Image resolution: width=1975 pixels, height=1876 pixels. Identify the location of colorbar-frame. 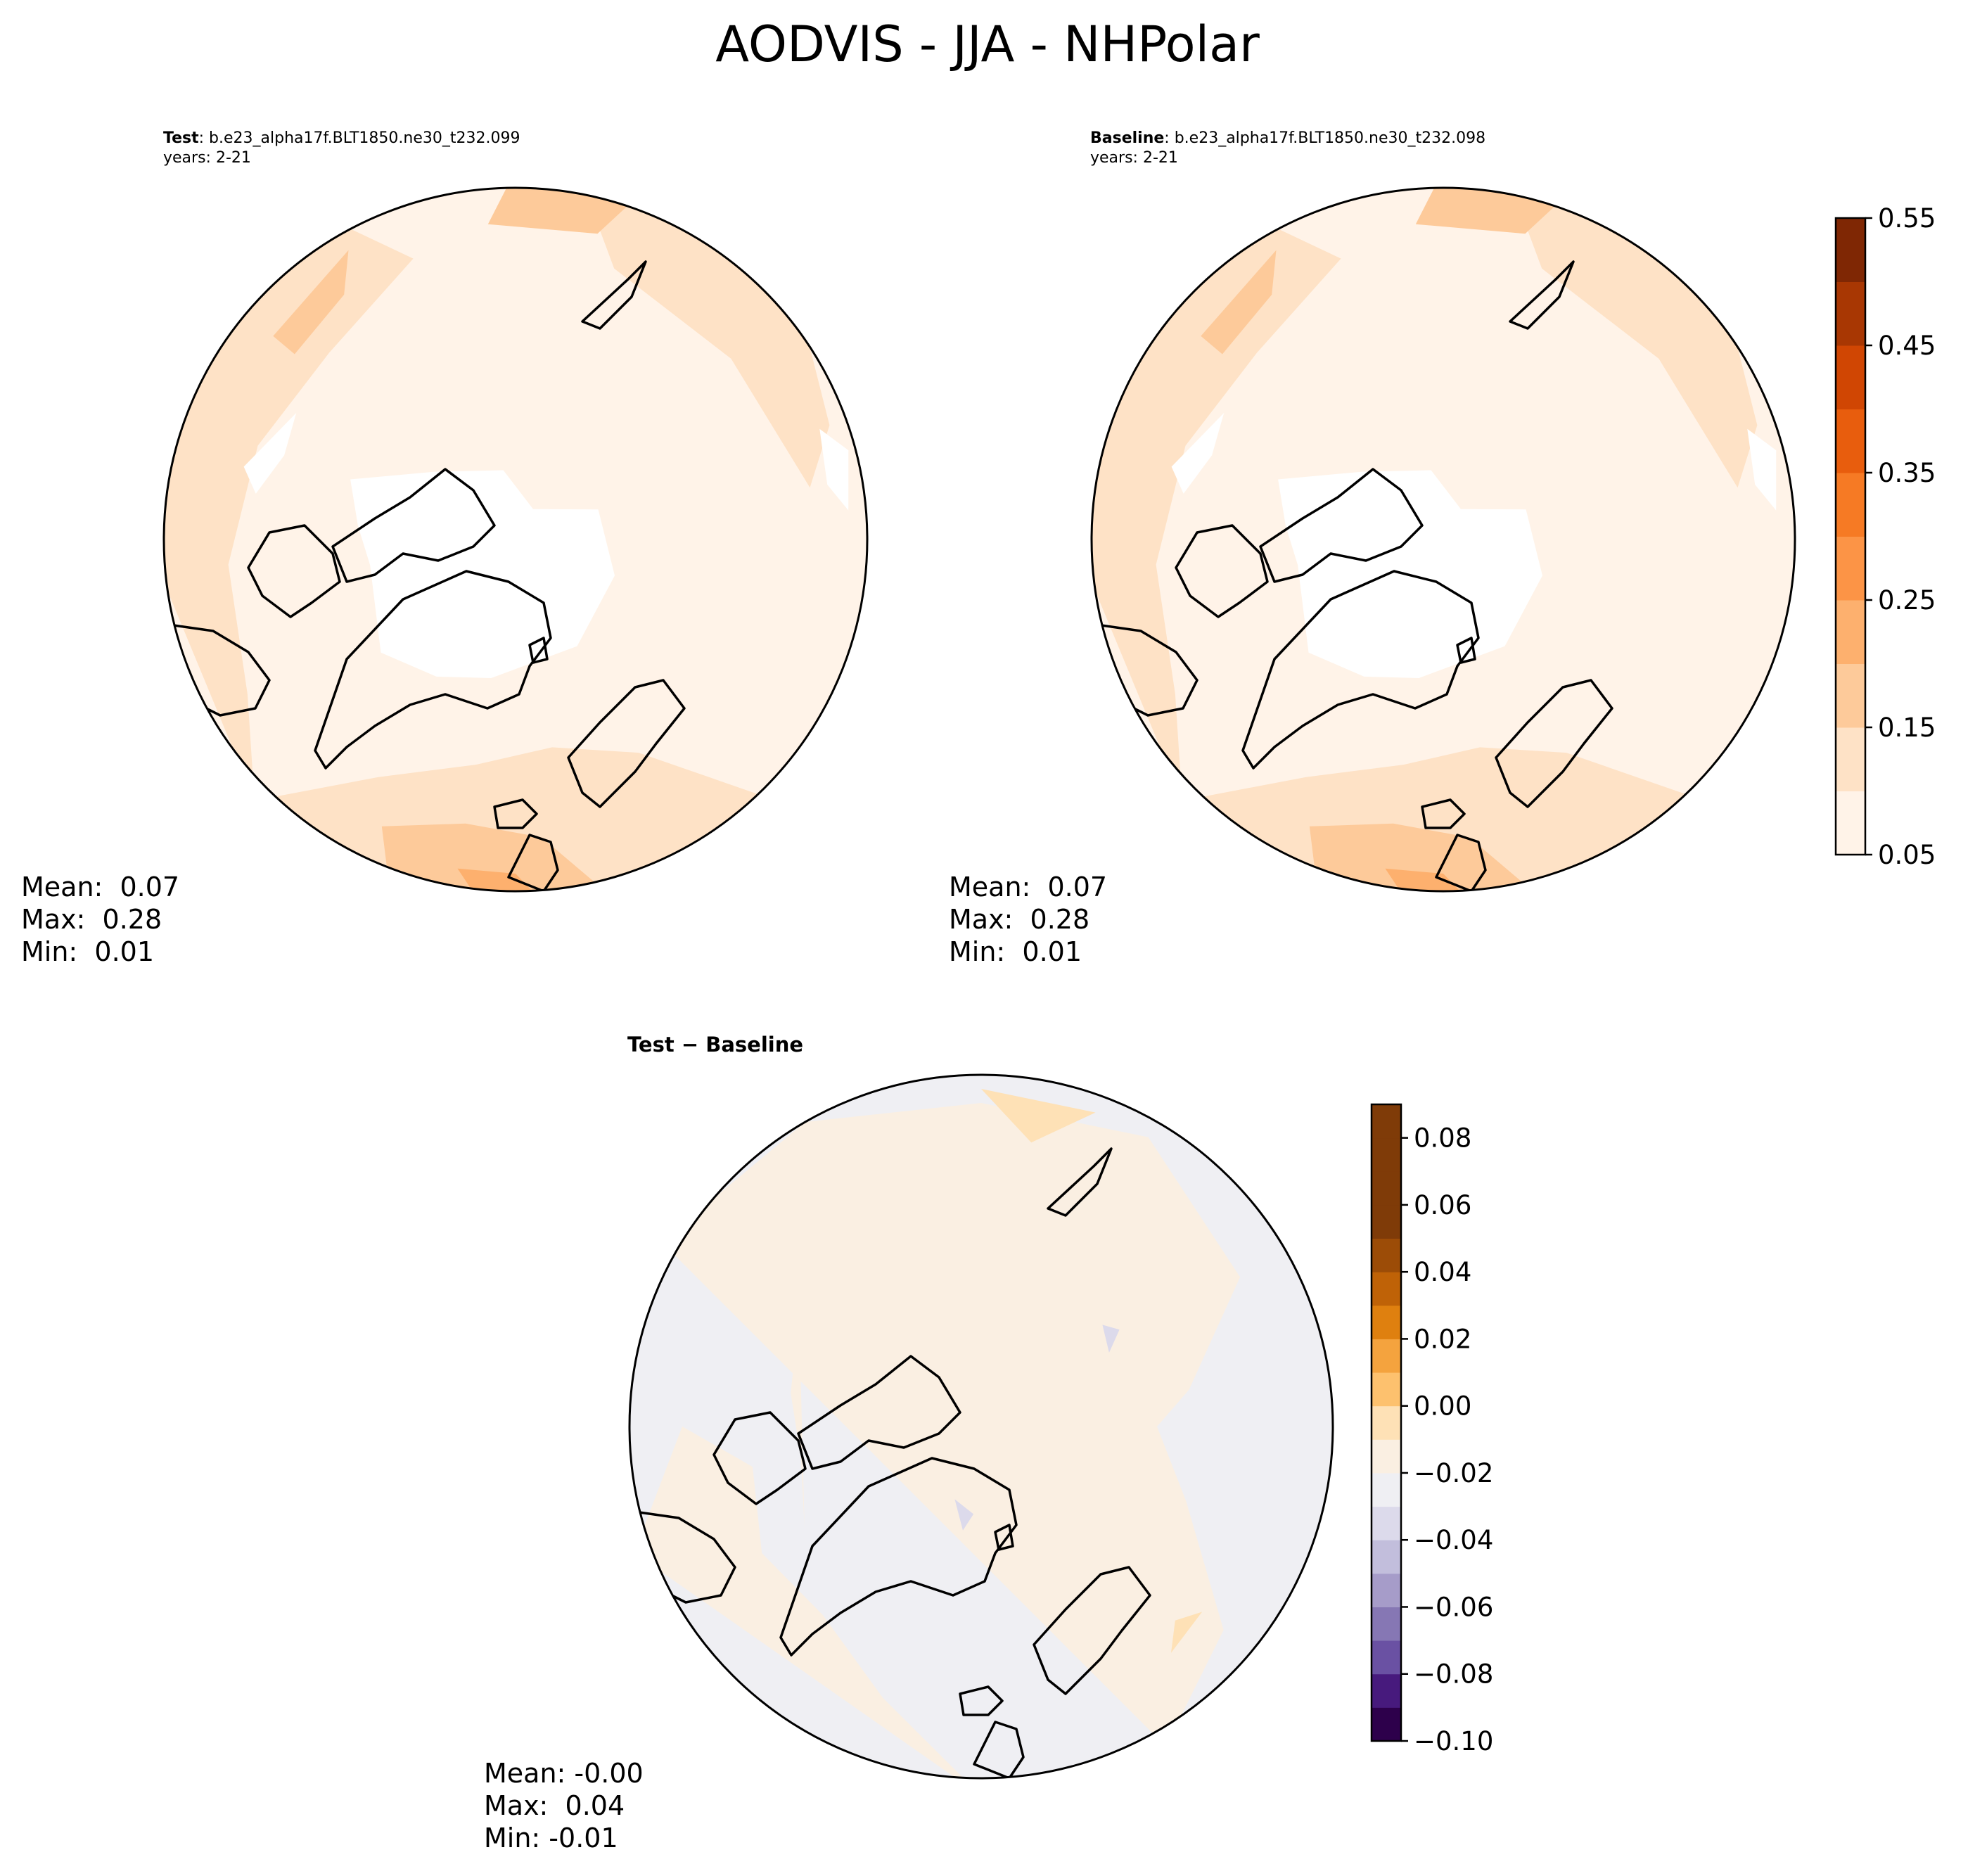
(1850, 536).